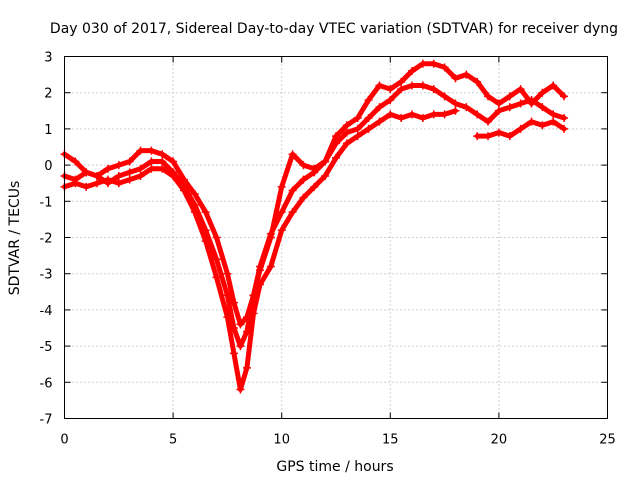 This screenshot has width=640, height=480. I want to click on y-axis-label: SDTVAR / TECUs, so click(15, 238).